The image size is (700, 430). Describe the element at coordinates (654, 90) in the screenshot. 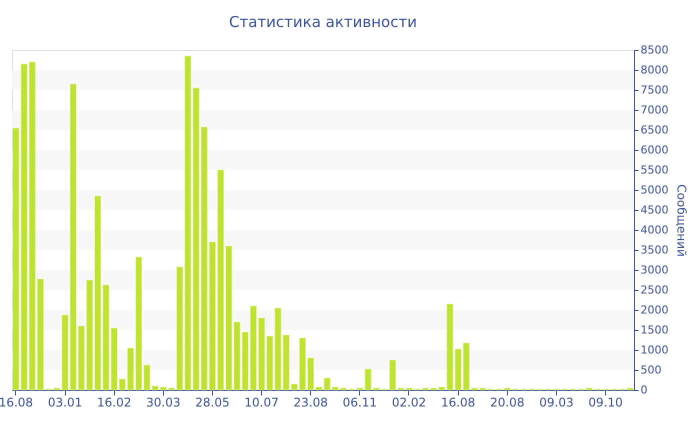

I see `y-tick-label: 7500` at that location.